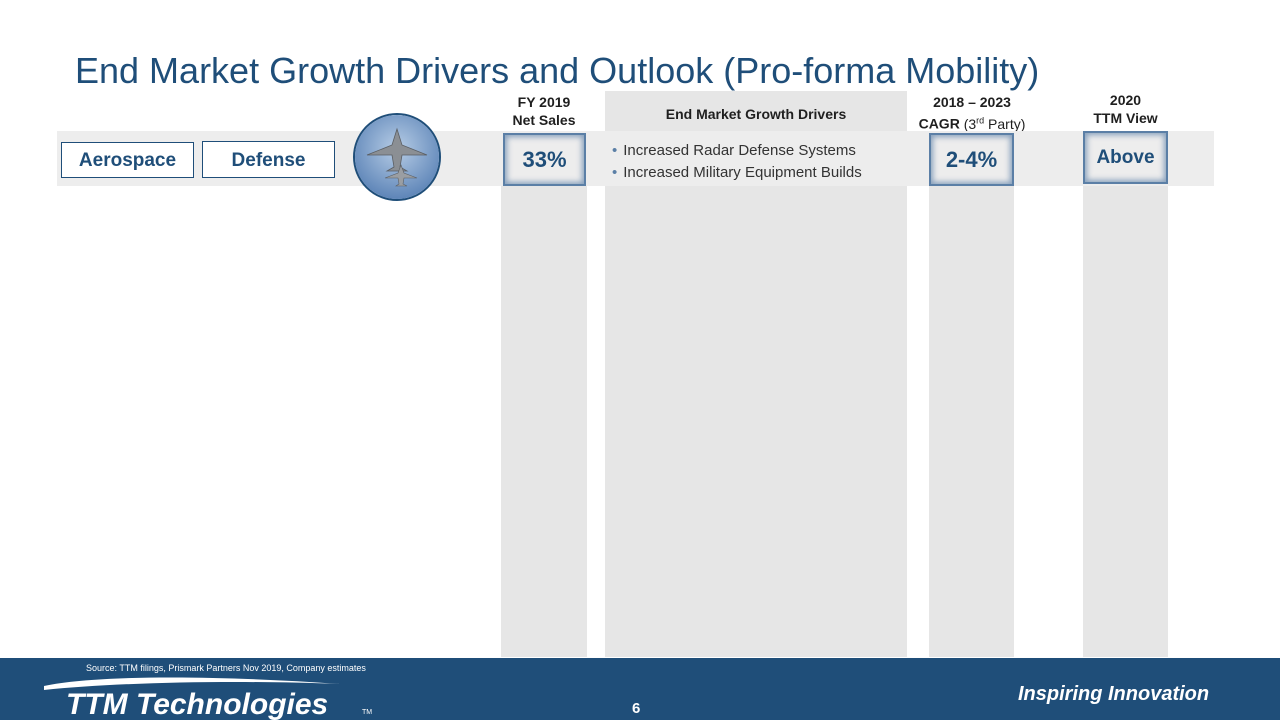 The width and height of the screenshot is (1280, 725). Describe the element at coordinates (1114, 694) in the screenshot. I see `tagline: Inspiring Innovation` at that location.